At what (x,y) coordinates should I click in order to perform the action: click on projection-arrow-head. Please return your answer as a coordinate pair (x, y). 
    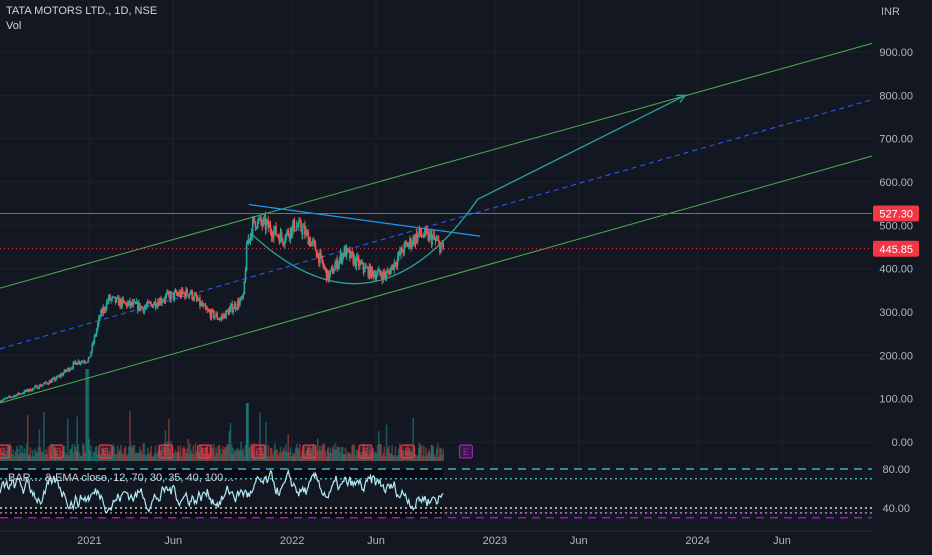
    Looking at the image, I should click on (681, 98).